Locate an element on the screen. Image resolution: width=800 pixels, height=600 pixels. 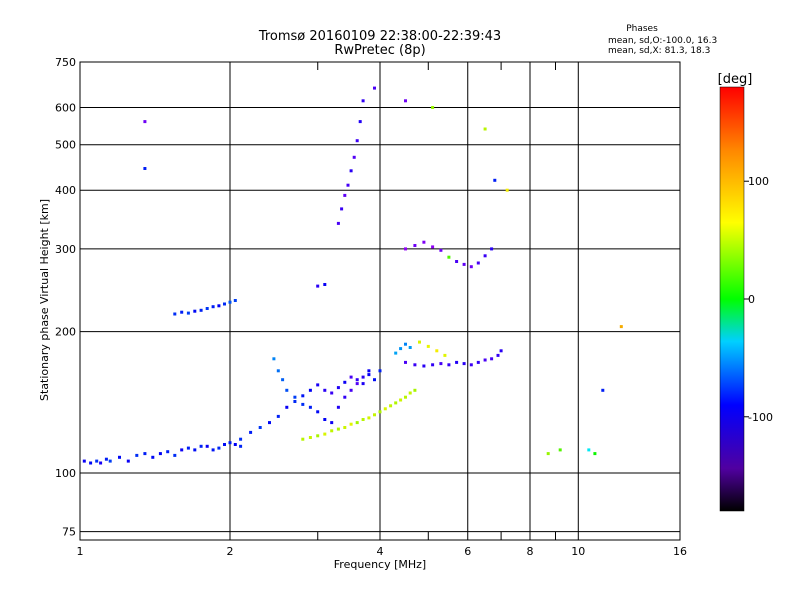
x-tick-label: 1 is located at coordinates (80, 551).